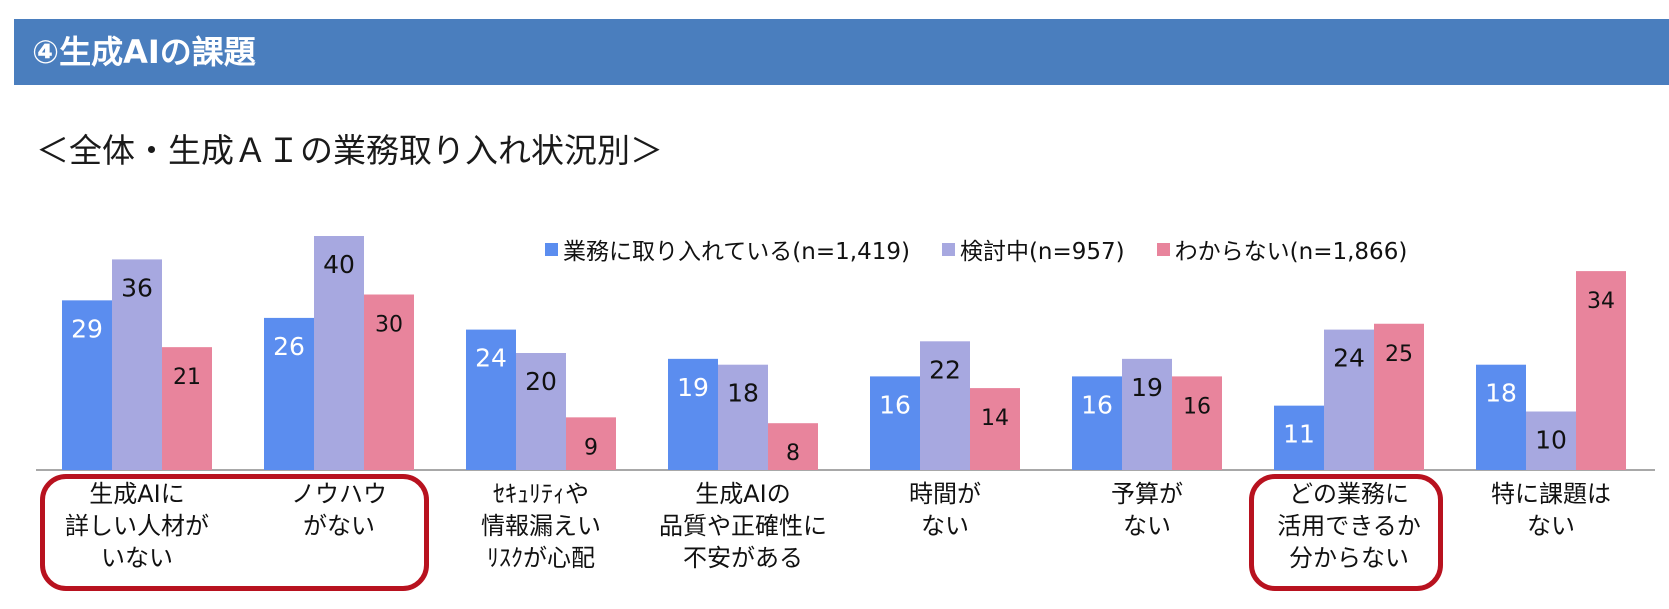 This screenshot has width=1669, height=609. I want to click on data-label-series1-cat2: 26, so click(289, 346).